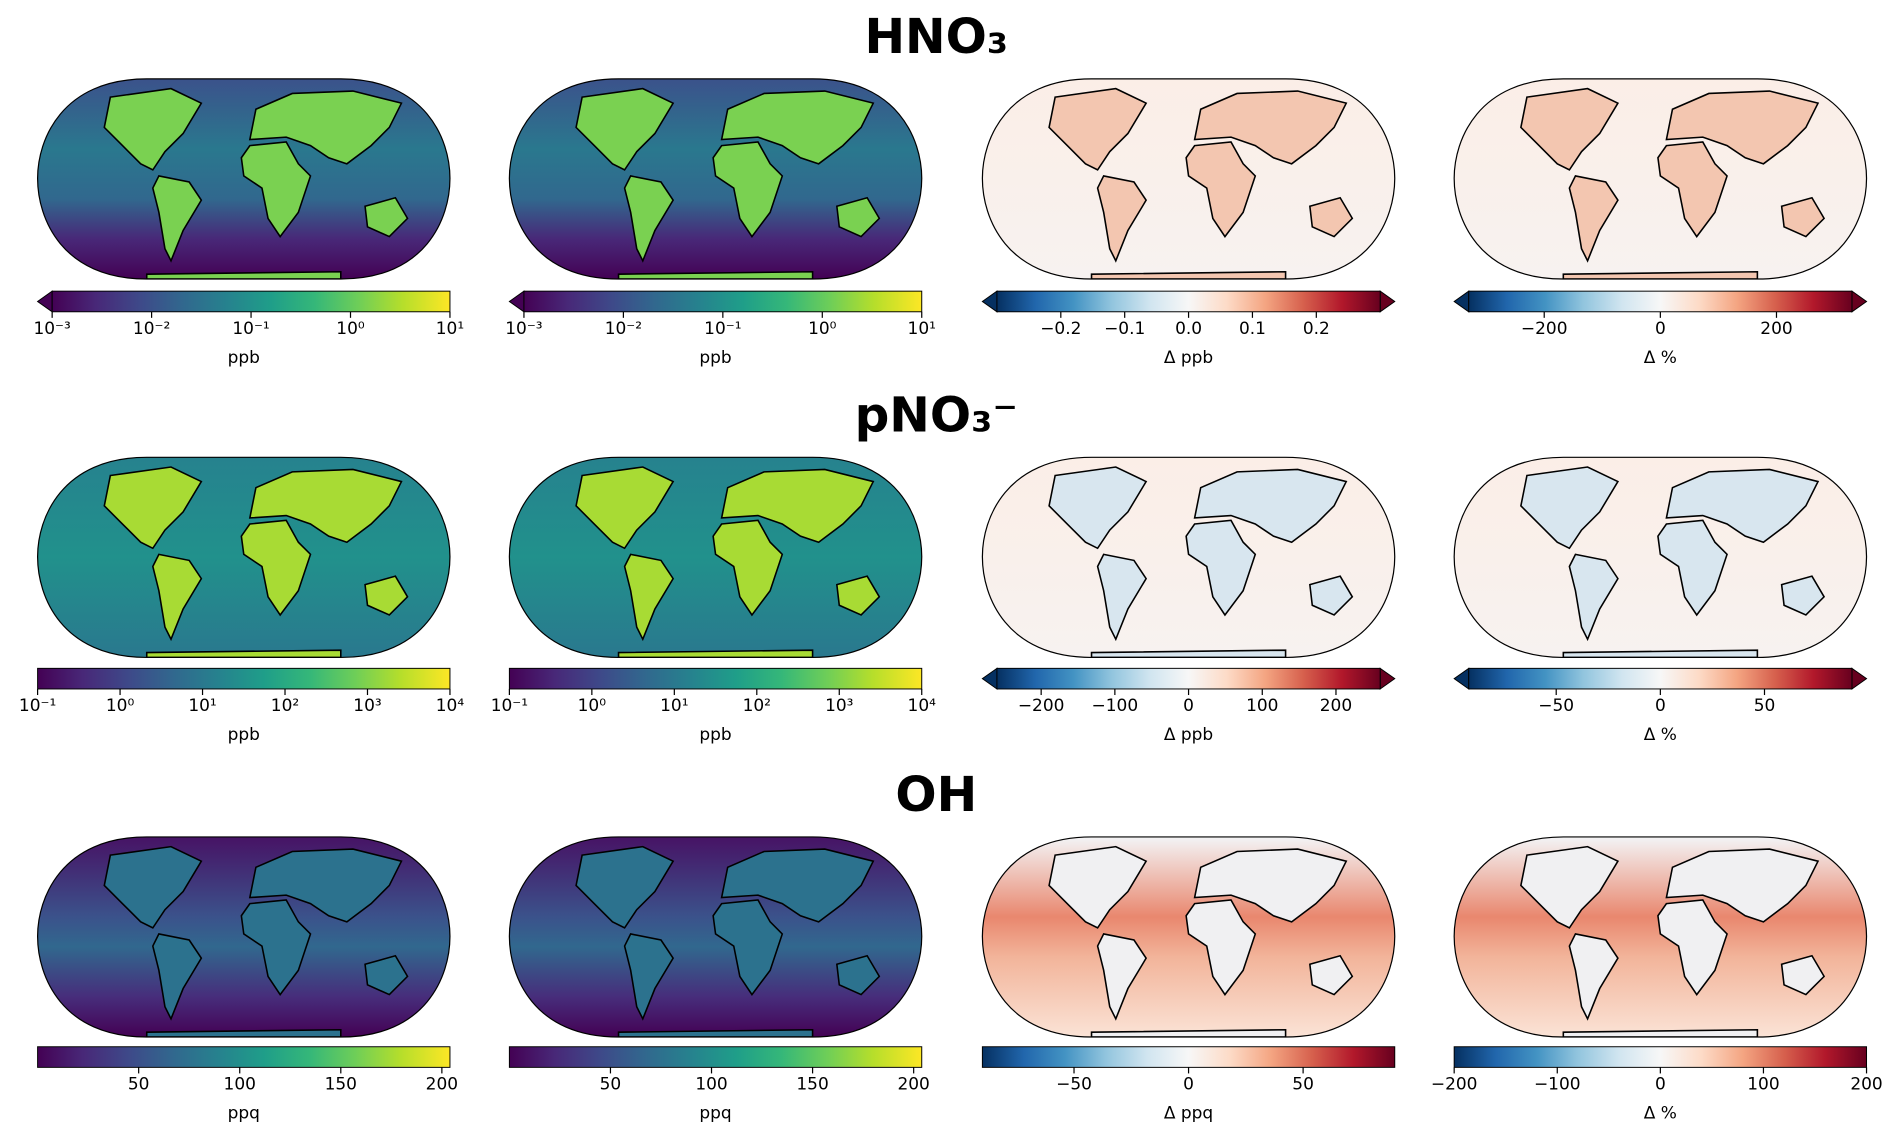  What do you see at coordinates (1188, 735) in the screenshot?
I see `colorbar-label: Δ ppb` at bounding box center [1188, 735].